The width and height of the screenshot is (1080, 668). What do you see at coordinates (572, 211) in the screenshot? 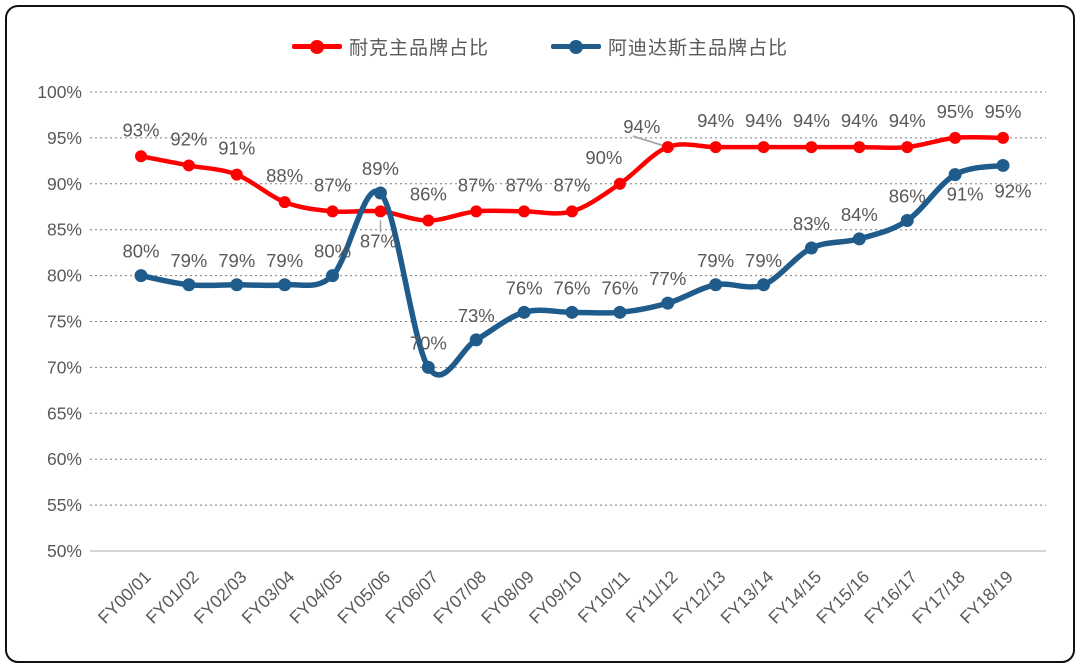
I see `data-point-nike-FY09/10` at bounding box center [572, 211].